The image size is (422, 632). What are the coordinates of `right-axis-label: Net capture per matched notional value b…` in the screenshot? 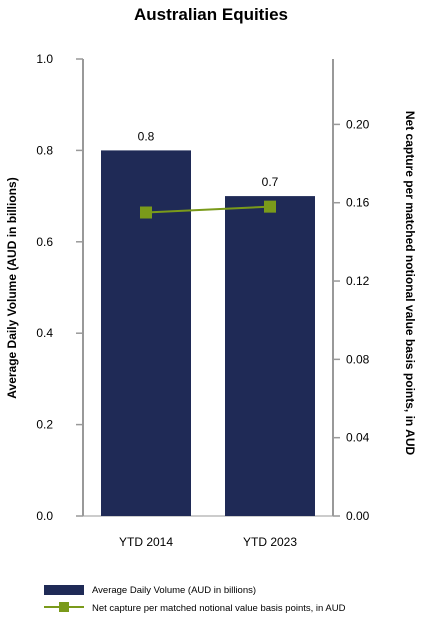 It's located at (410, 283).